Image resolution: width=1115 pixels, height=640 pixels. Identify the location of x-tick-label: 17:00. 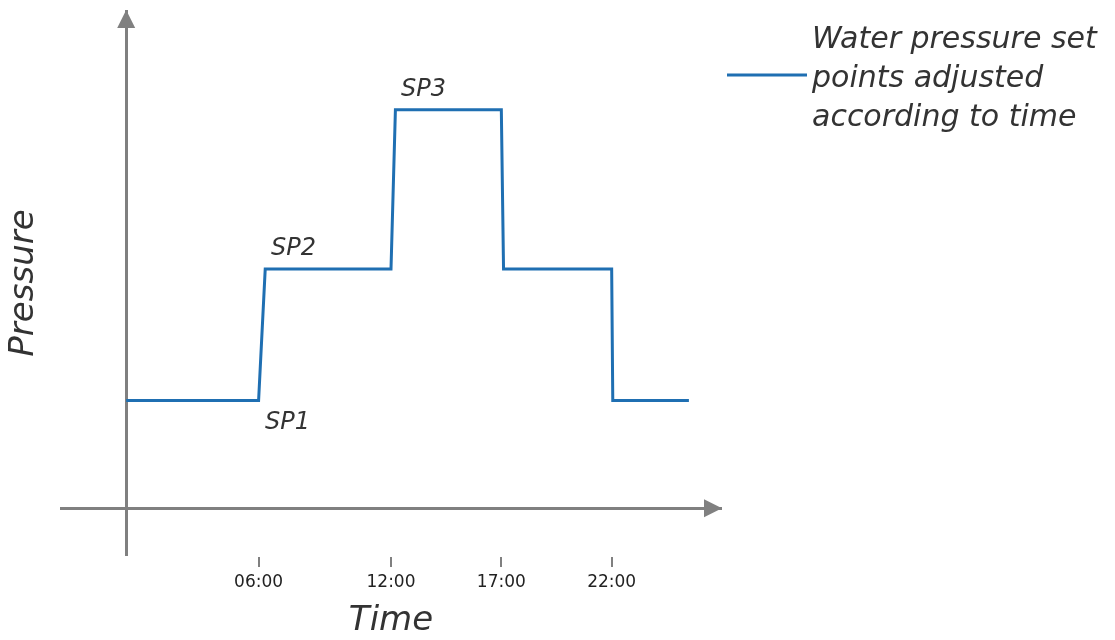
(501, 581).